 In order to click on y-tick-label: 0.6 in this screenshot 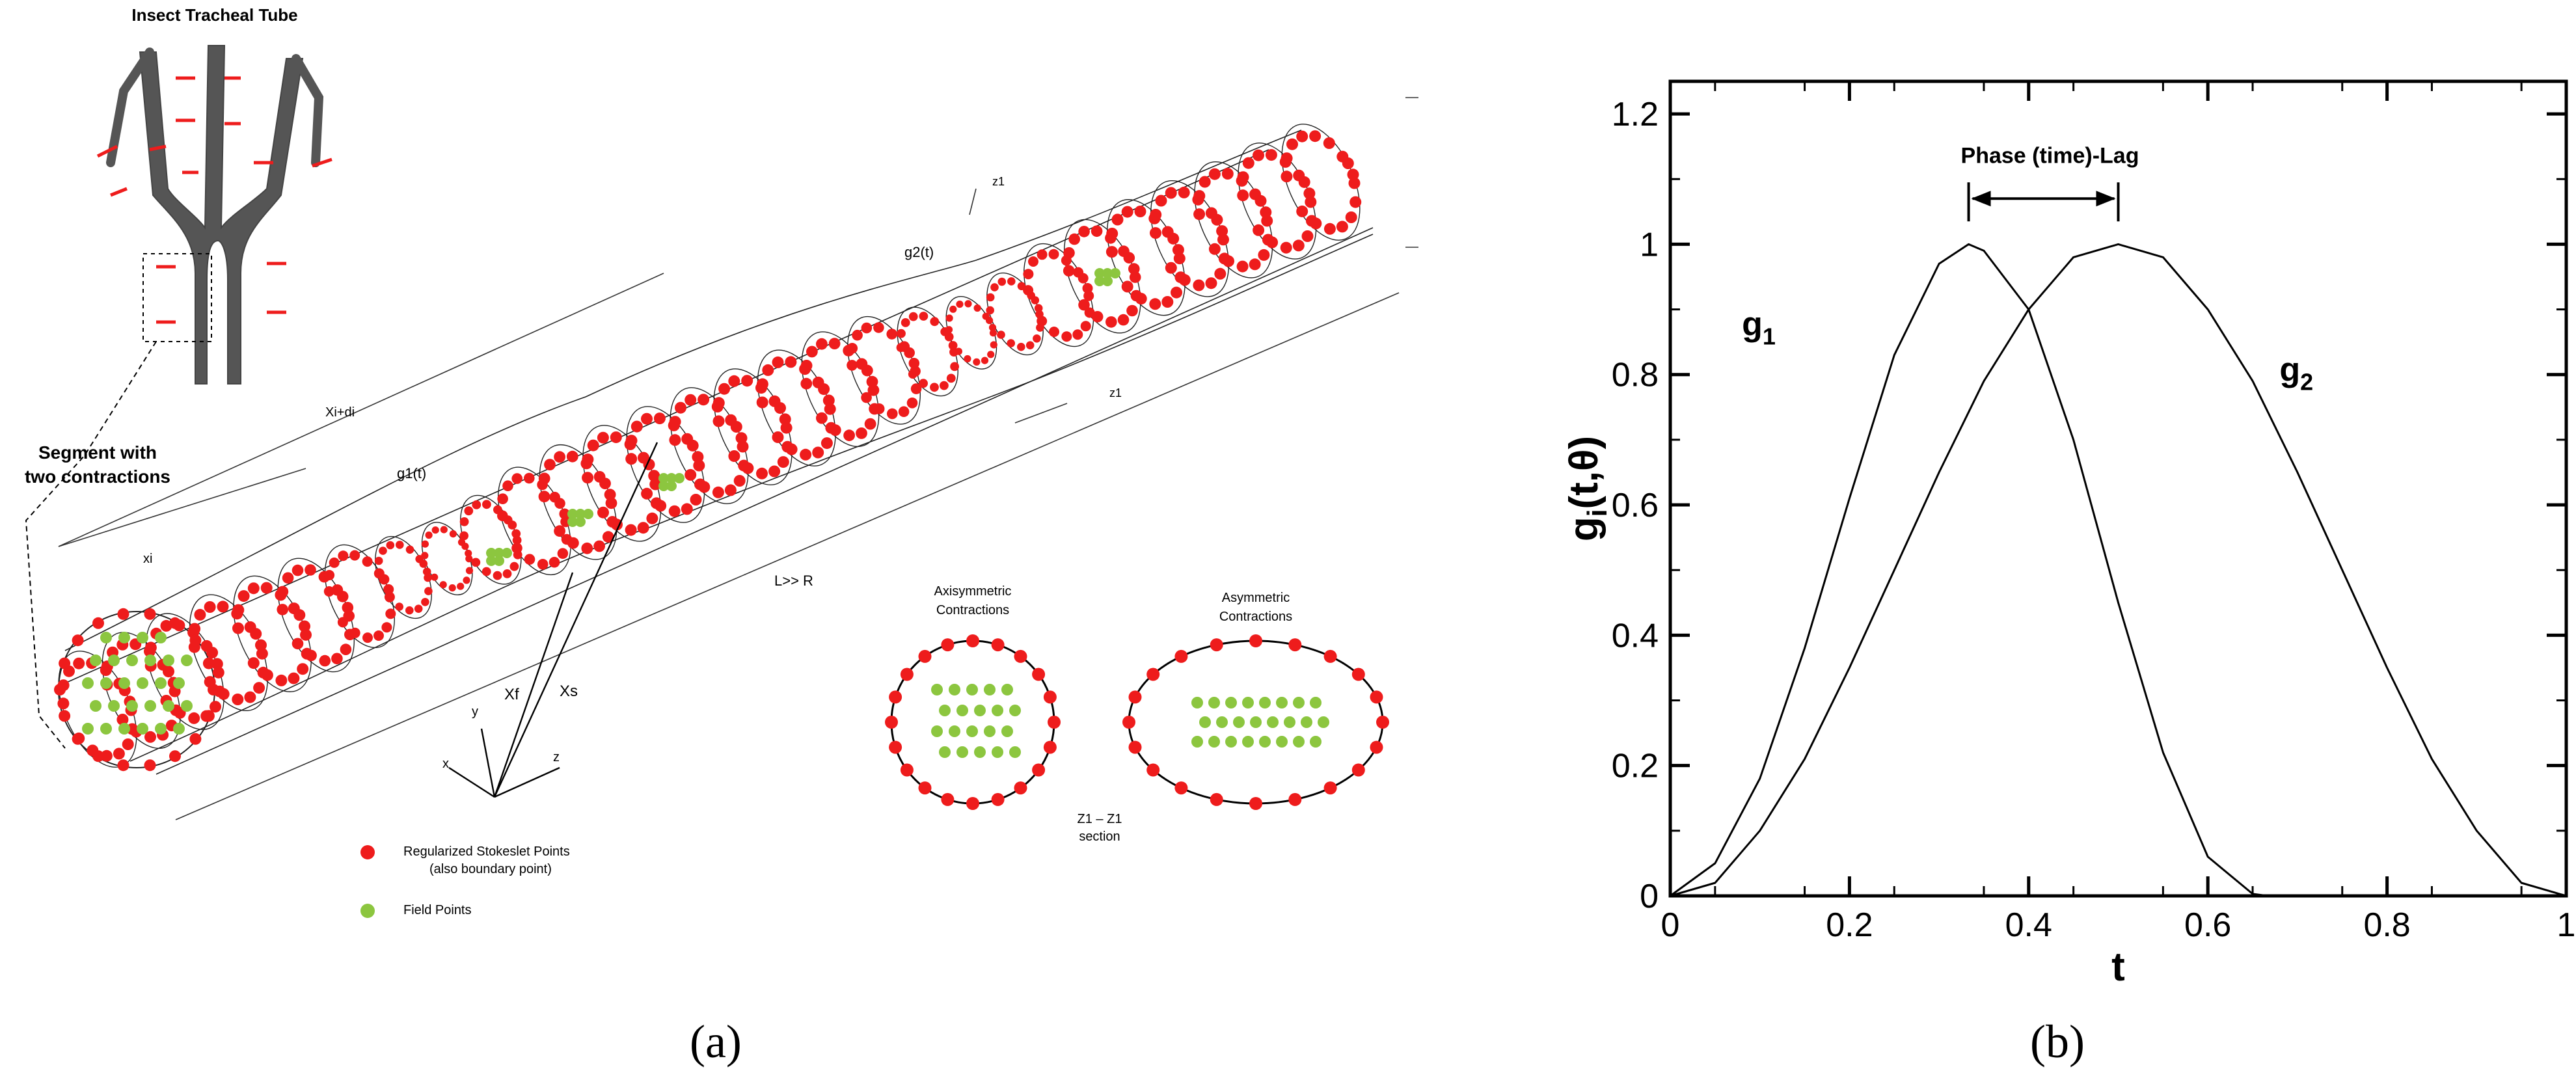, I will do `click(1636, 505)`.